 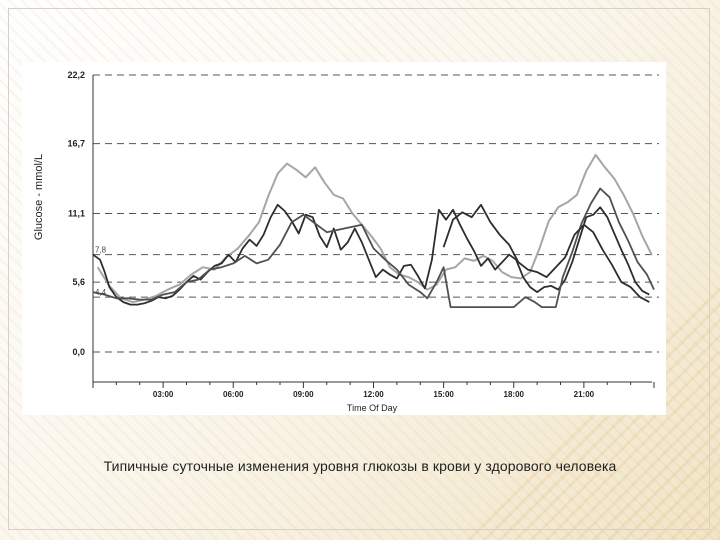 What do you see at coordinates (101, 250) in the screenshot?
I see `reference-line-label: 7,8` at bounding box center [101, 250].